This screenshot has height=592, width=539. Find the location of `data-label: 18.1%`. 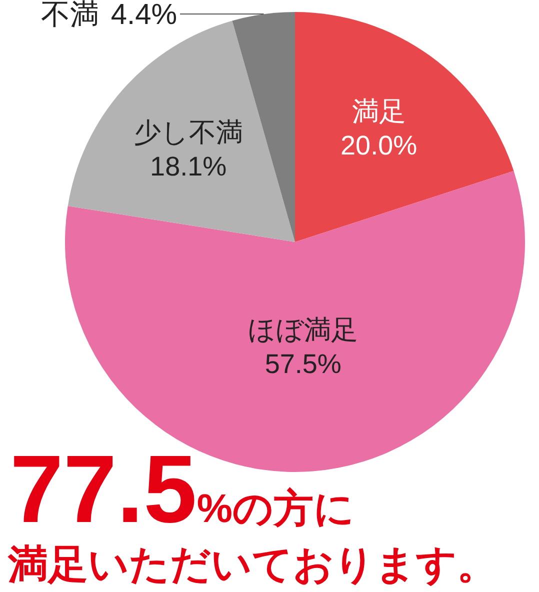

data-label: 18.1% is located at coordinates (188, 166).